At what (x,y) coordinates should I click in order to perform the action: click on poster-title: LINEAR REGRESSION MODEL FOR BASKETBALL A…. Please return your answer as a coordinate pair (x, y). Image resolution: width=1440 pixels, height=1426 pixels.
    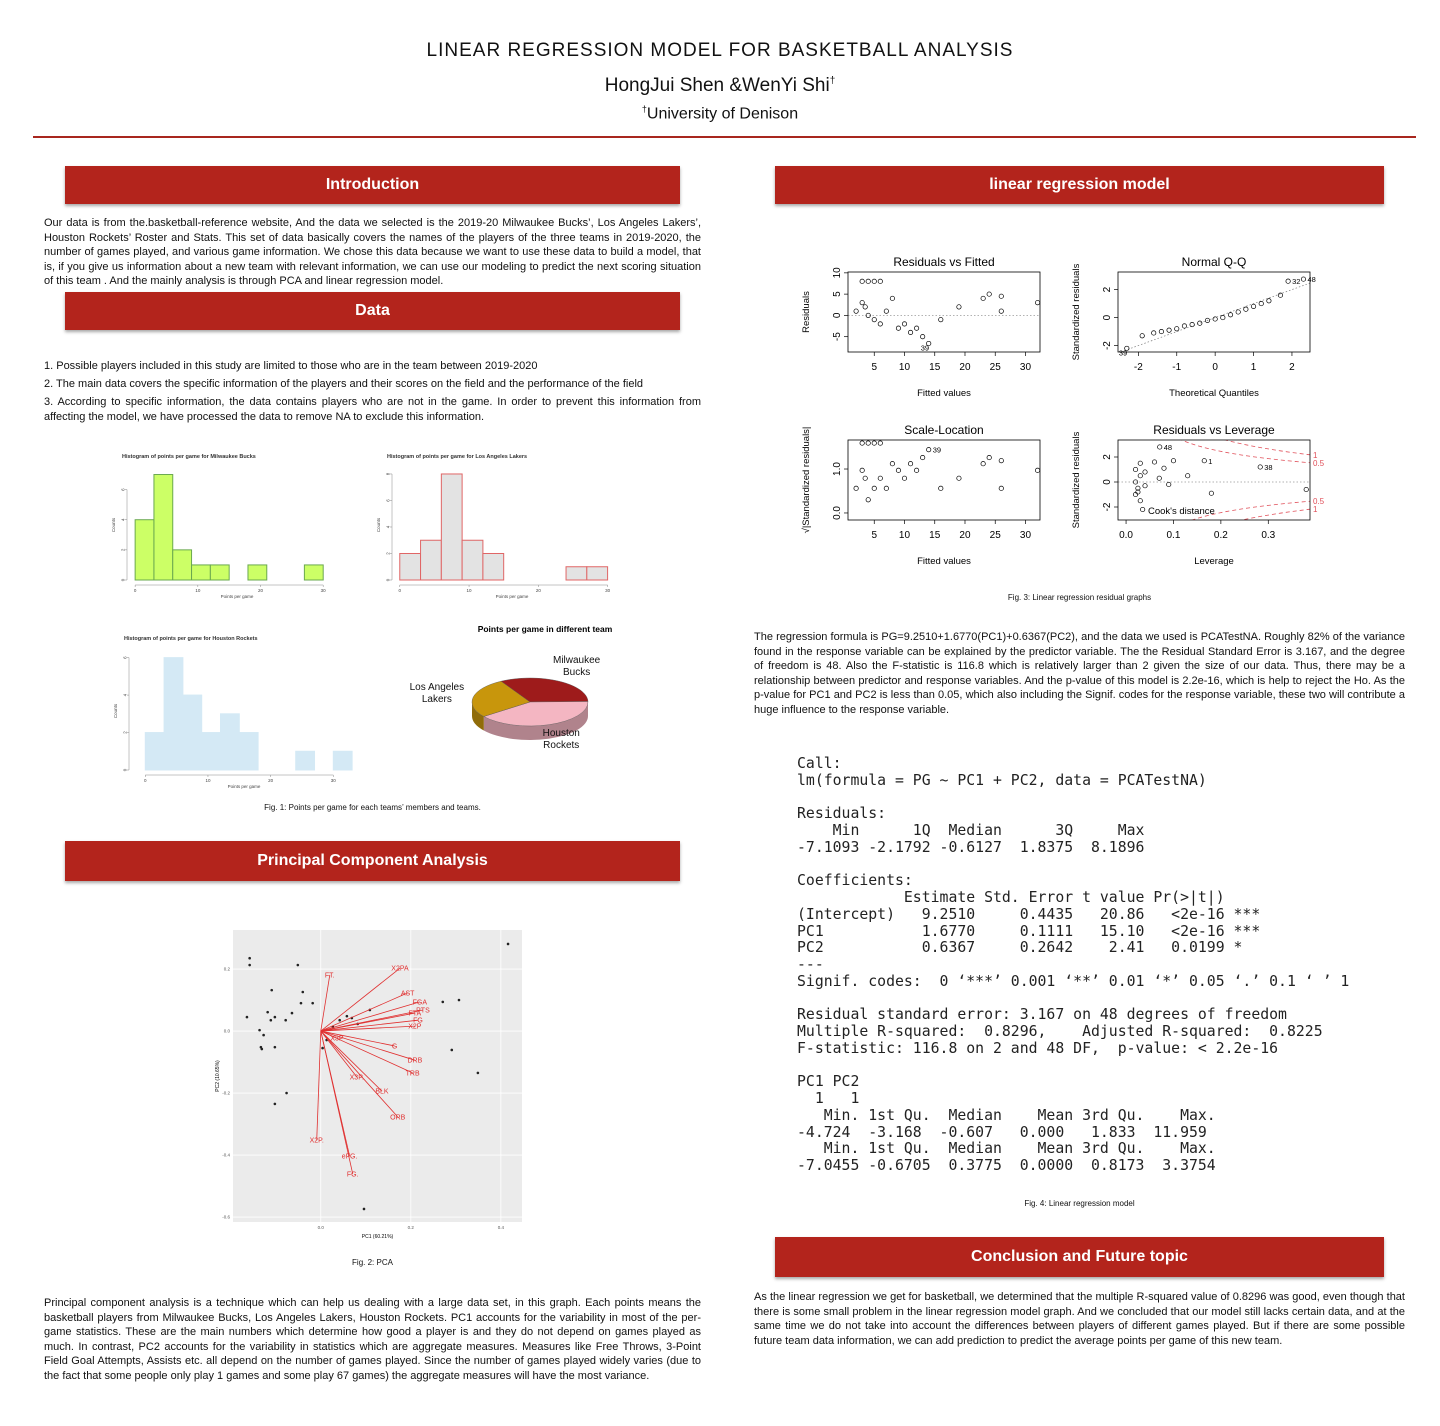
    Looking at the image, I should click on (720, 50).